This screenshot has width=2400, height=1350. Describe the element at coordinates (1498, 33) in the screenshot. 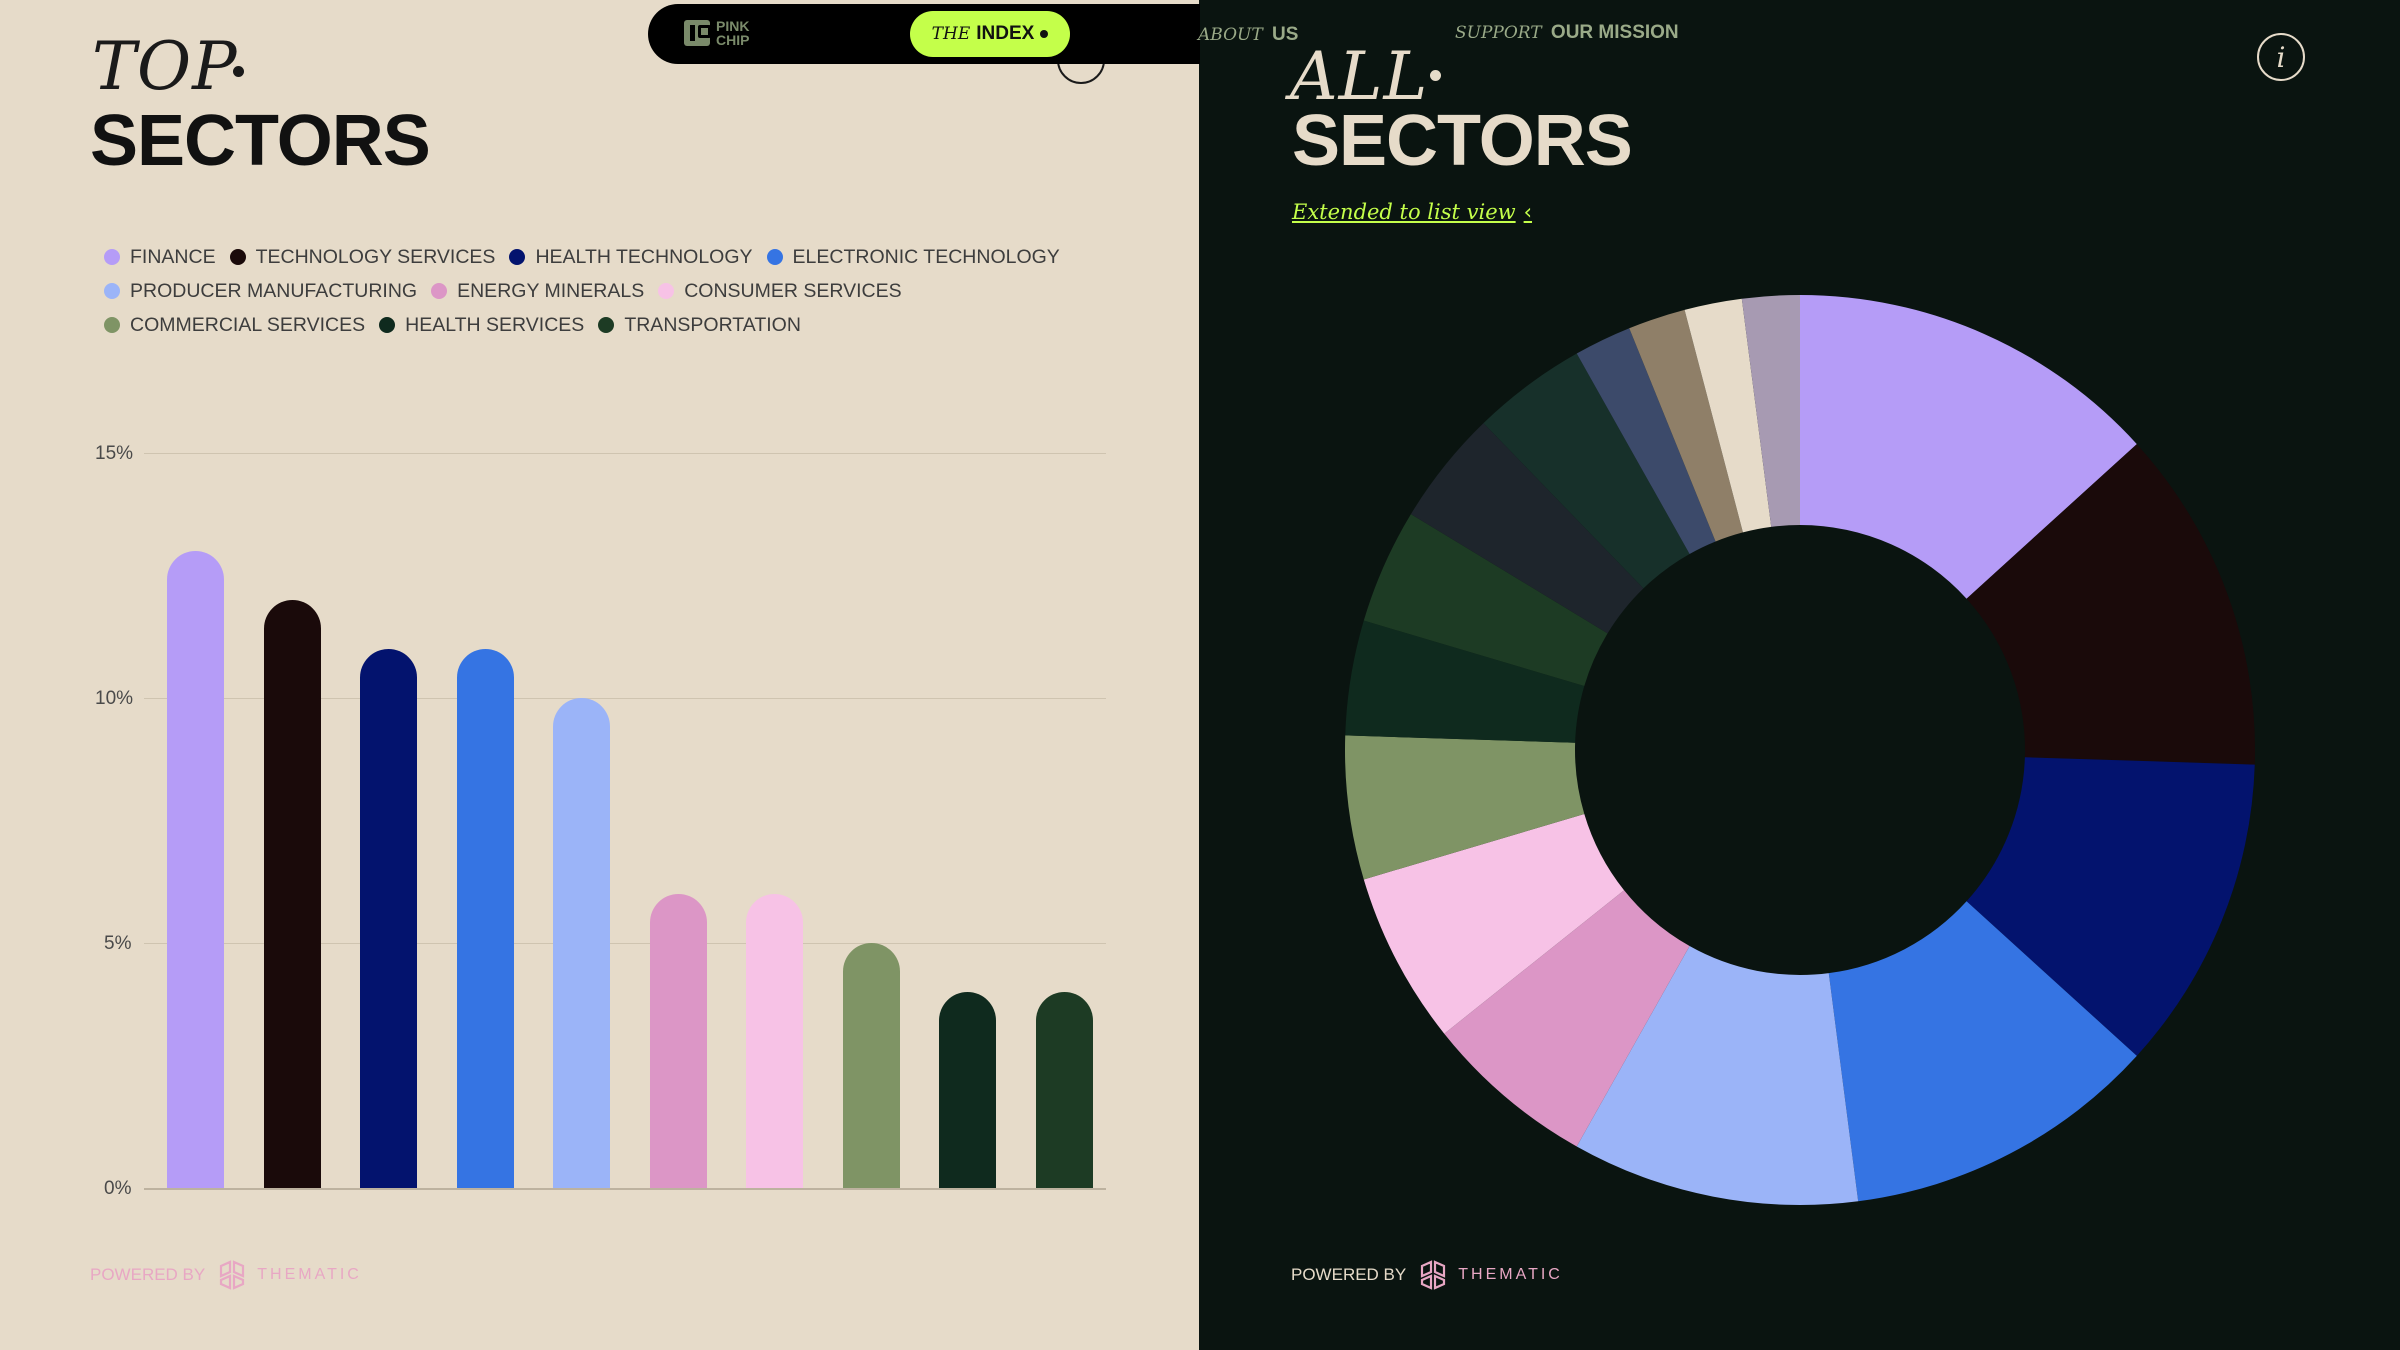

I see `nav-support-italic: SUPPORT` at that location.